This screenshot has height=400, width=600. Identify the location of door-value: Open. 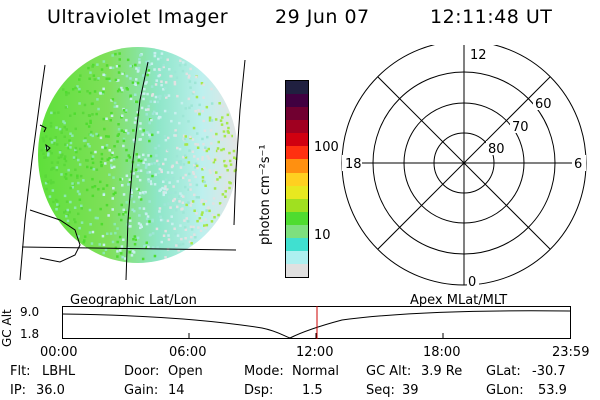
(185, 371).